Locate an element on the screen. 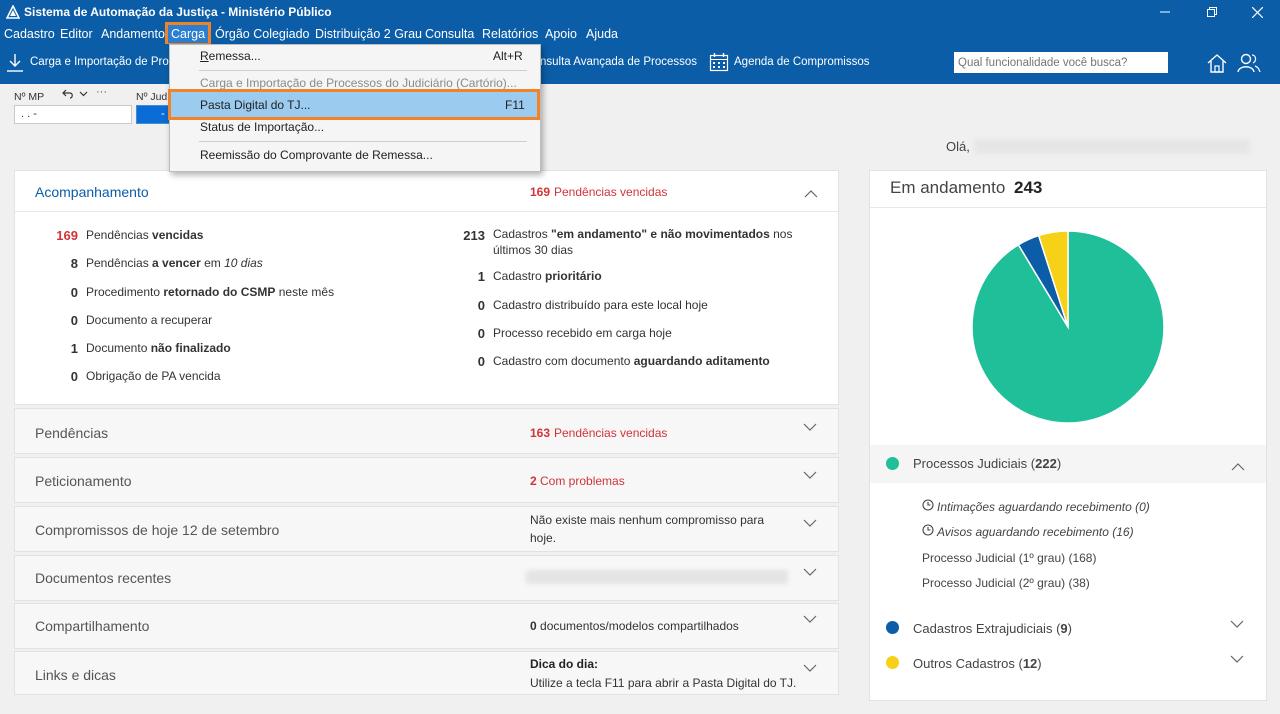  compromissos-summary-line1: Não existe mais nenhum compromisso para is located at coordinates (647, 520).